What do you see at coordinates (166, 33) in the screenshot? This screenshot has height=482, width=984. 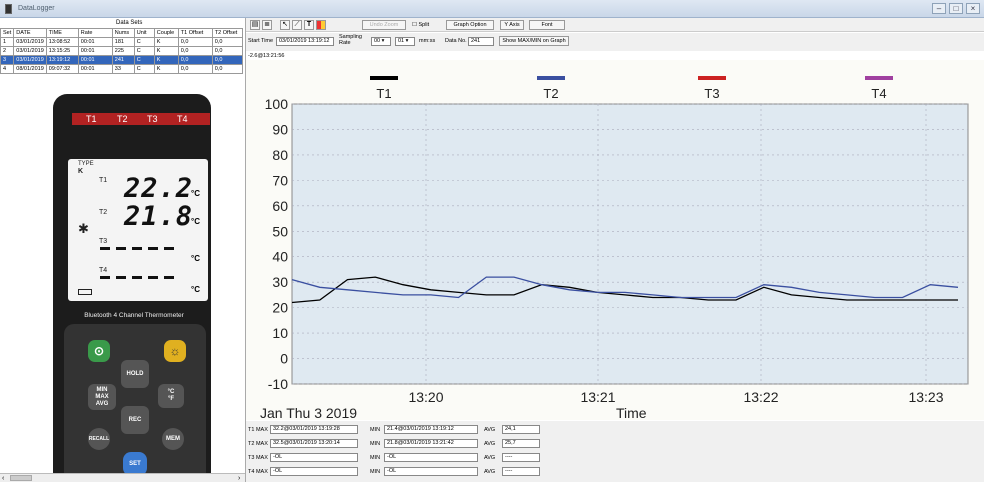 I see `column-header: Couple` at bounding box center [166, 33].